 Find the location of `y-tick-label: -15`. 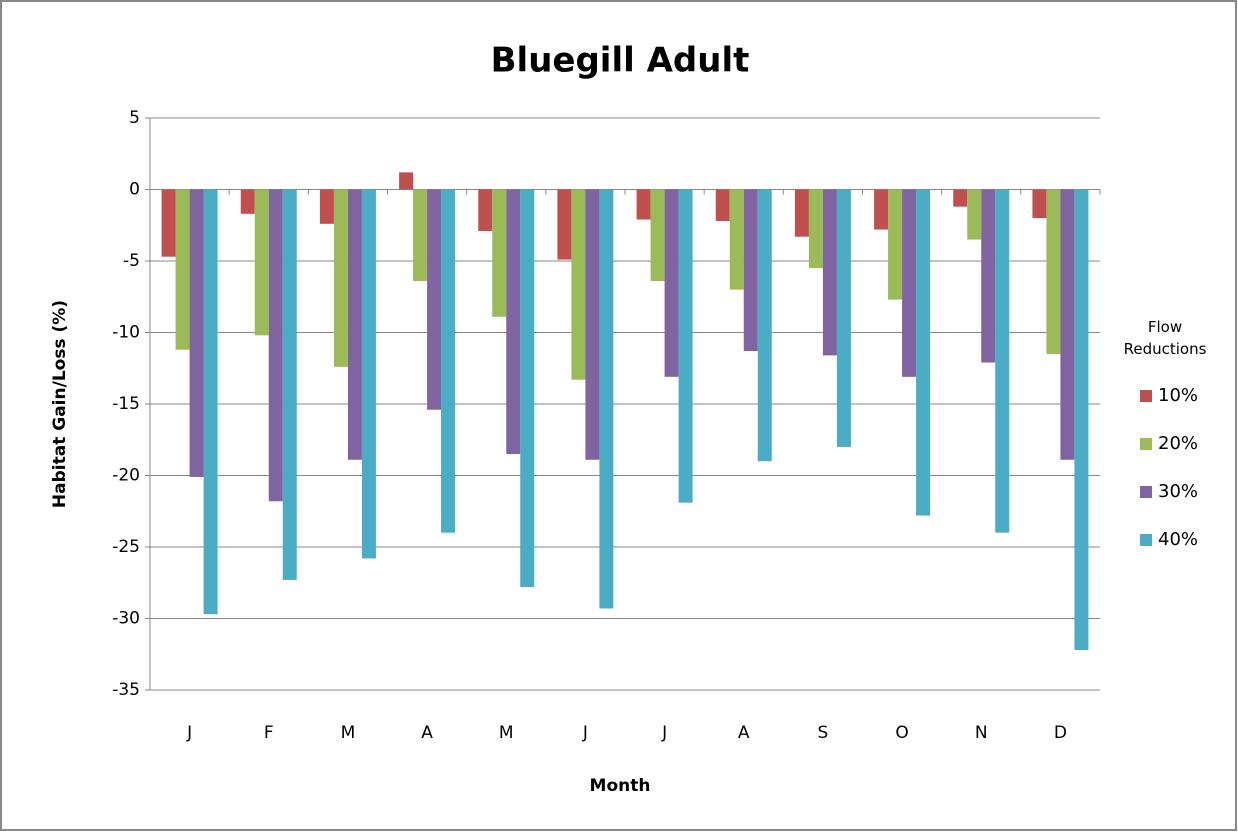

y-tick-label: -15 is located at coordinates (126, 404).